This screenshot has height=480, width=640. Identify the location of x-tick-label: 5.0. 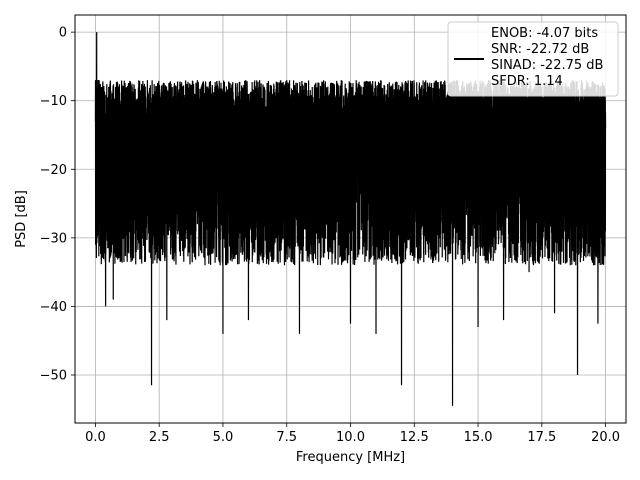
(223, 437).